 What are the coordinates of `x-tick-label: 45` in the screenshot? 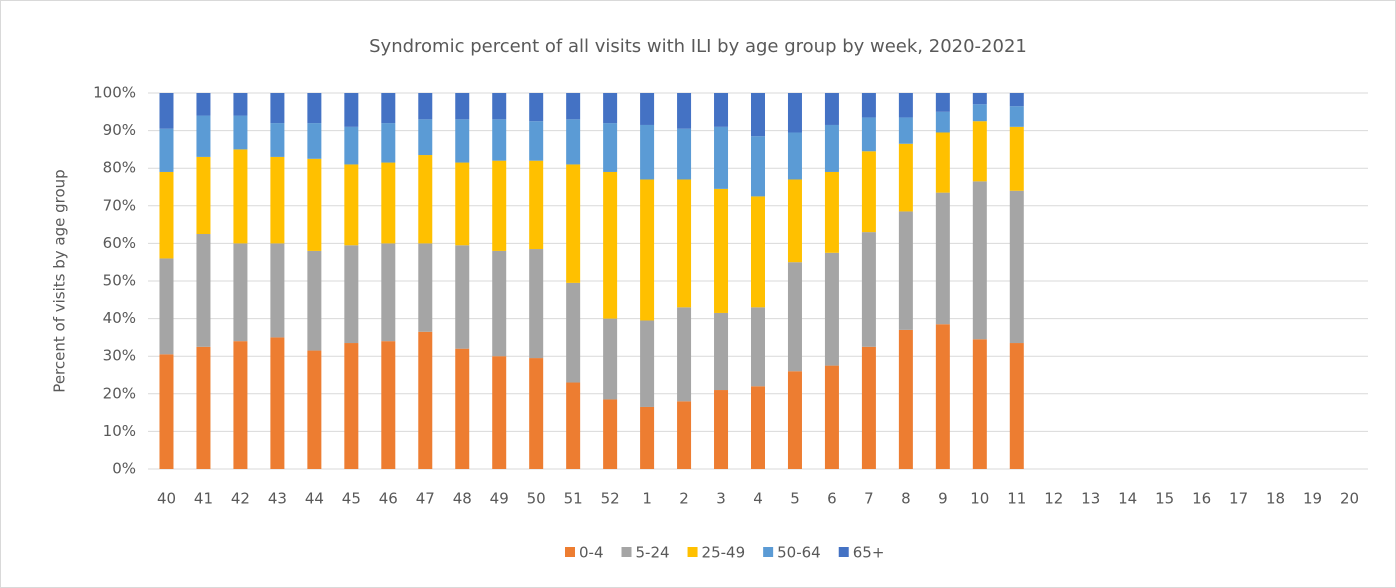 It's located at (351, 499).